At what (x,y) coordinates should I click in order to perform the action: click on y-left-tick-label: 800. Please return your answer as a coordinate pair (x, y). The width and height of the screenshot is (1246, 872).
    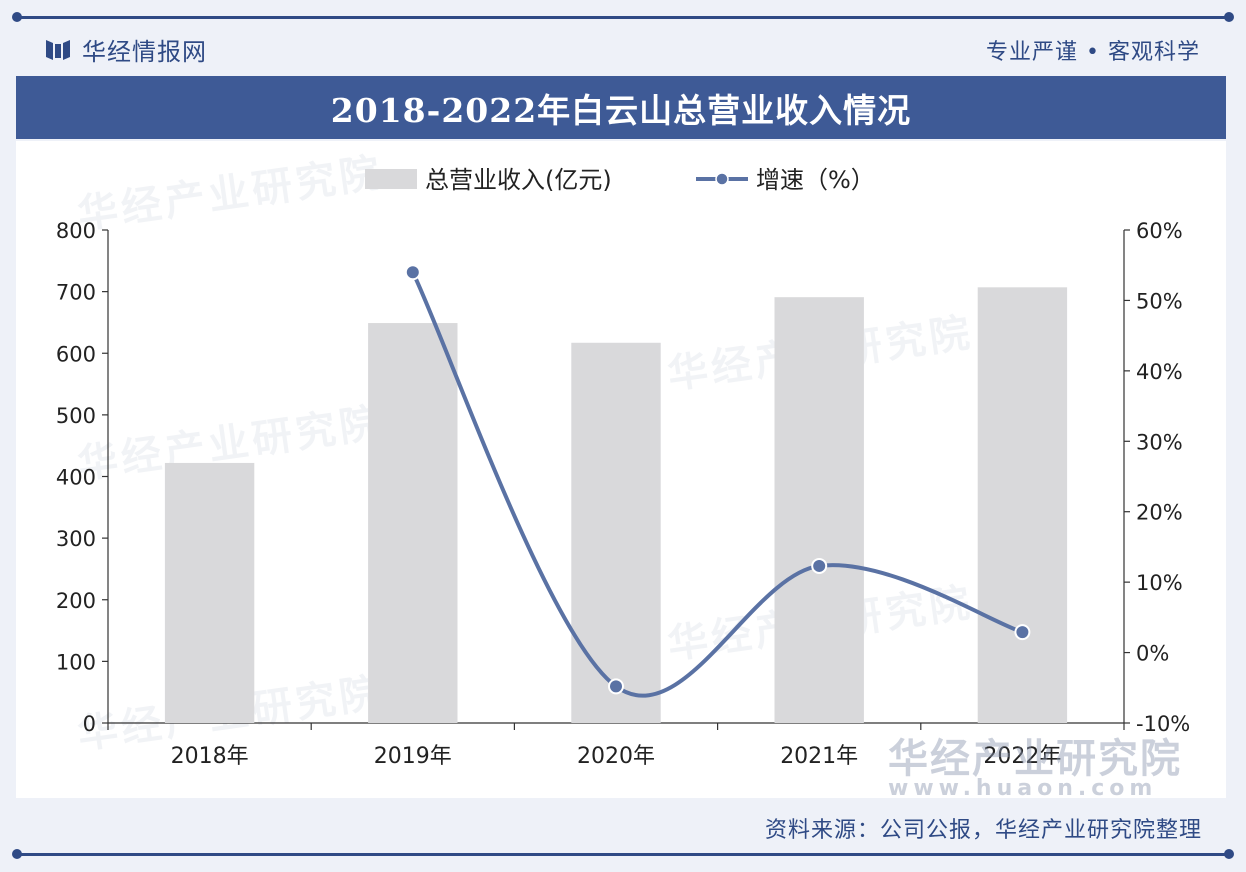
    Looking at the image, I should click on (76, 231).